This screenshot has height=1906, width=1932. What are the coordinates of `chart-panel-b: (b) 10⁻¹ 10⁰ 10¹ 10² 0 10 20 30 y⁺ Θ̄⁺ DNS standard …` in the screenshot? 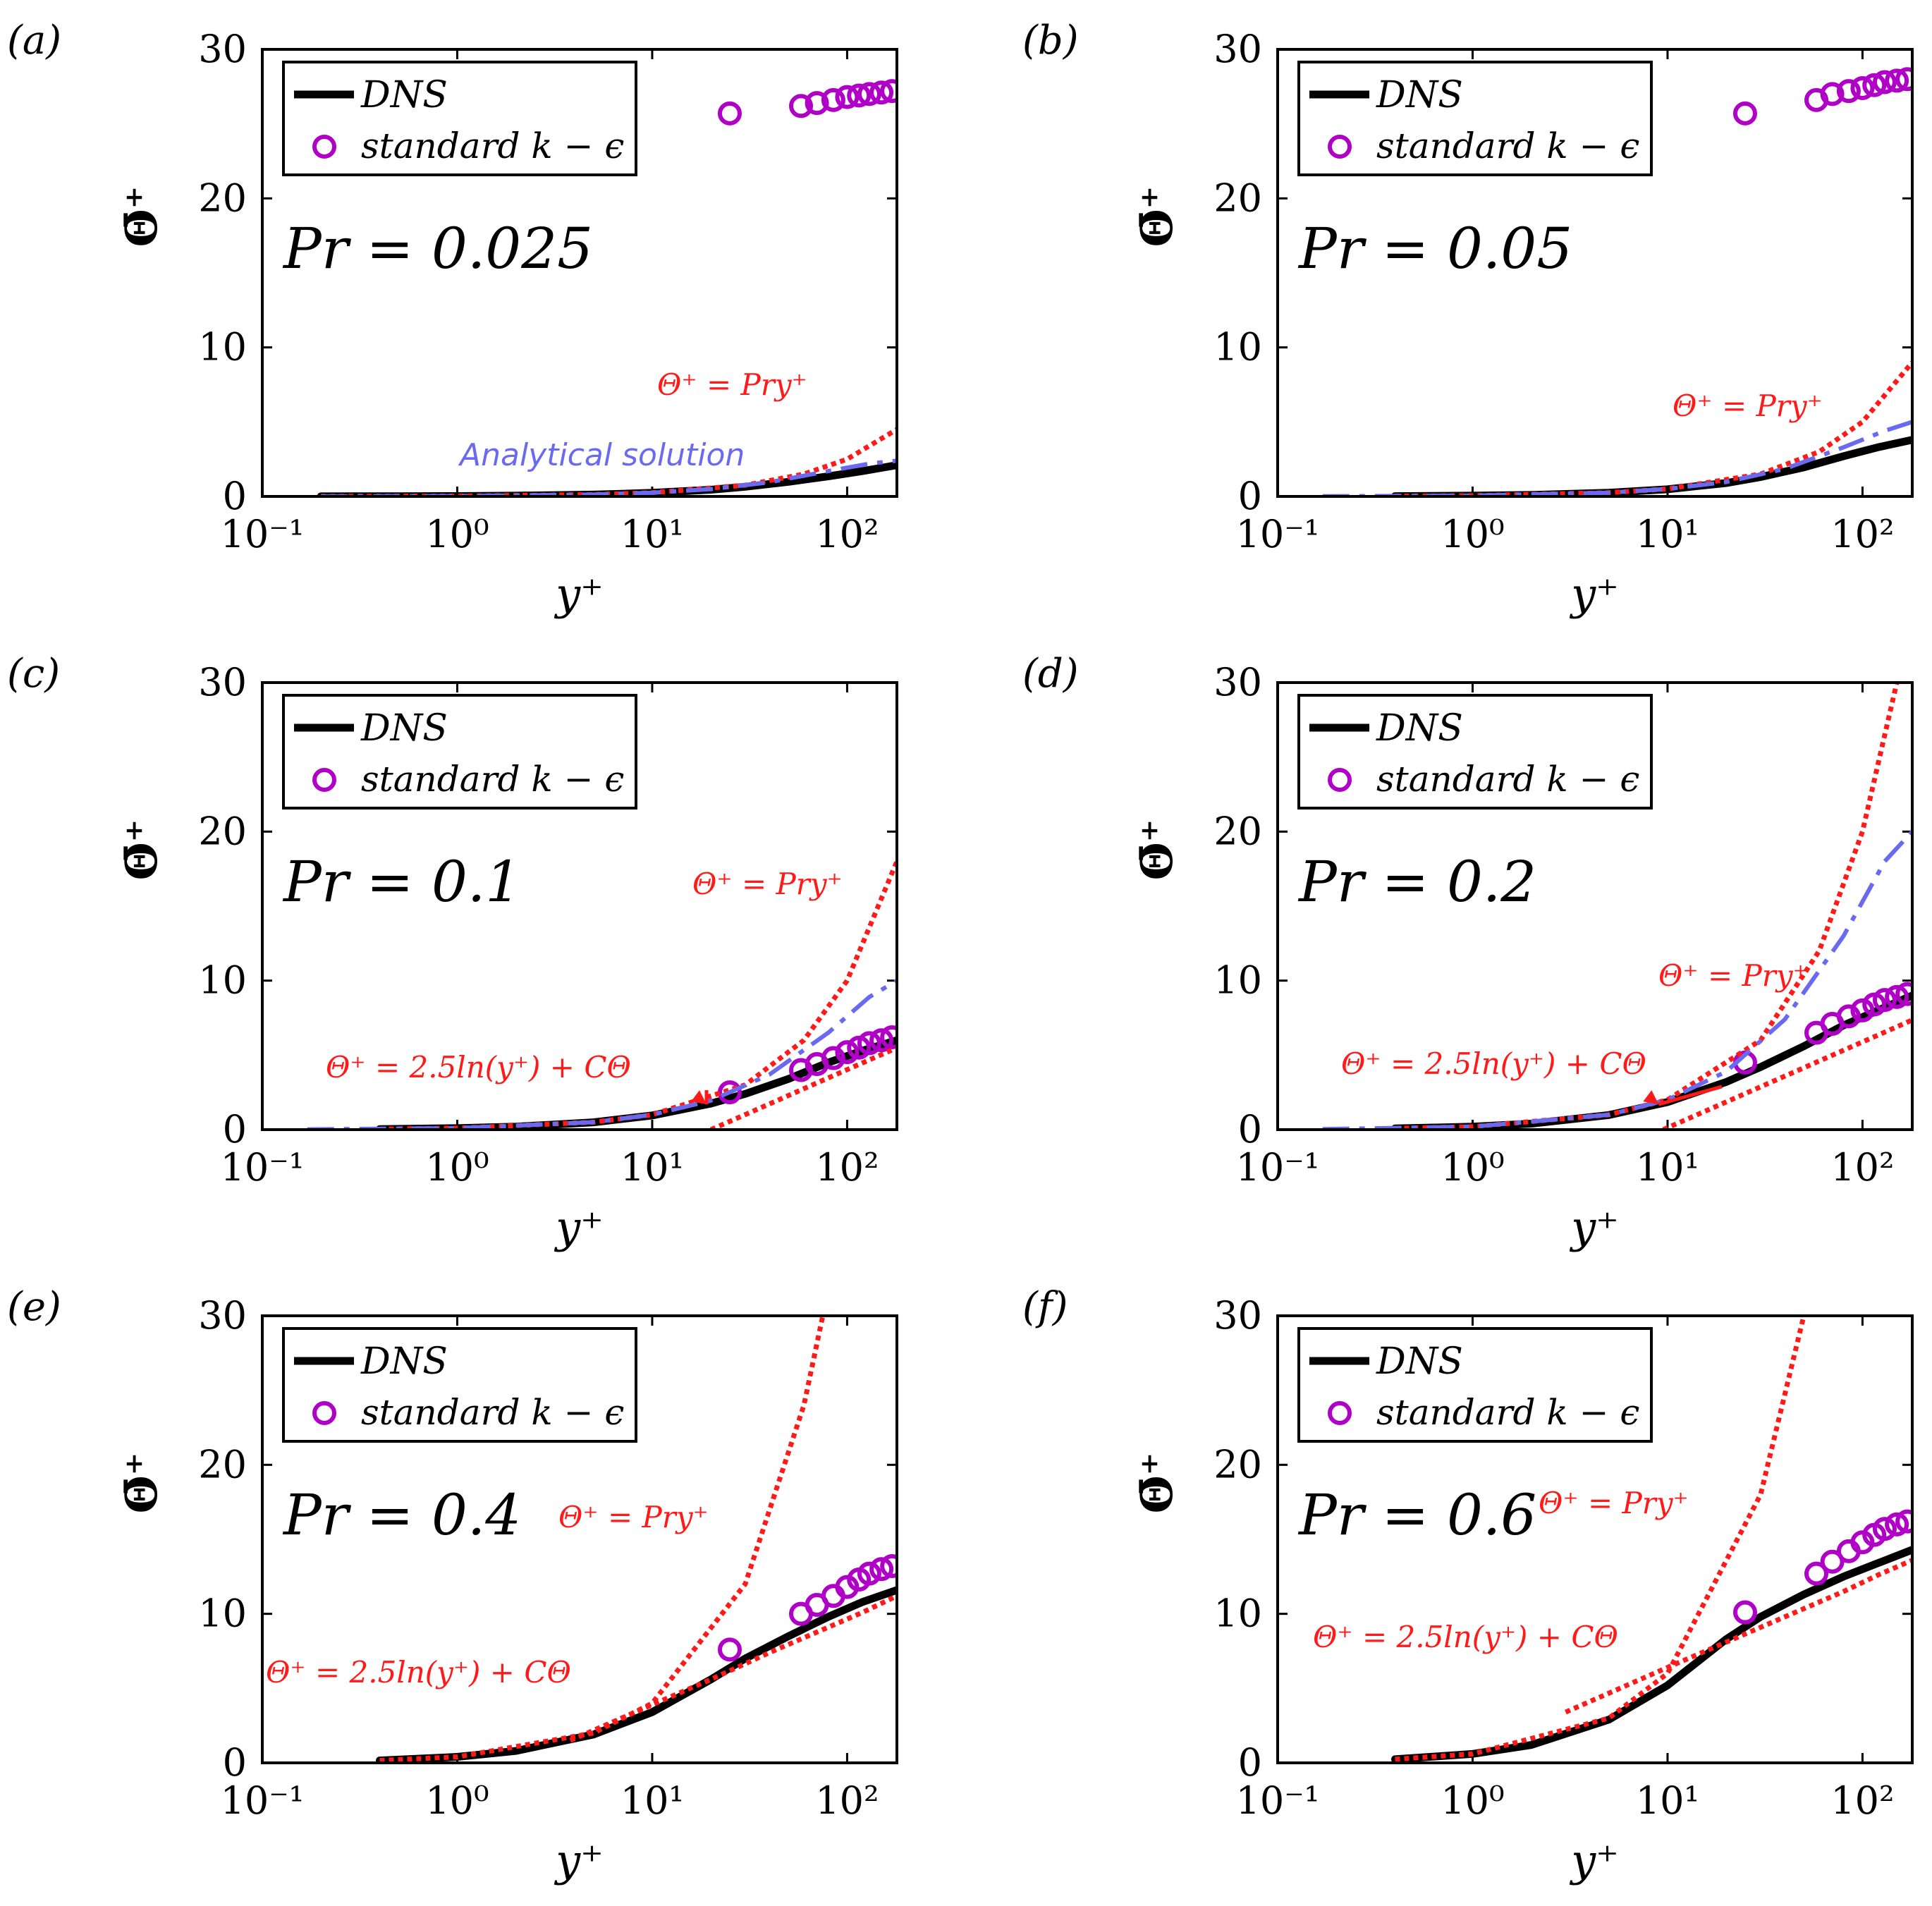 It's located at (1468, 319).